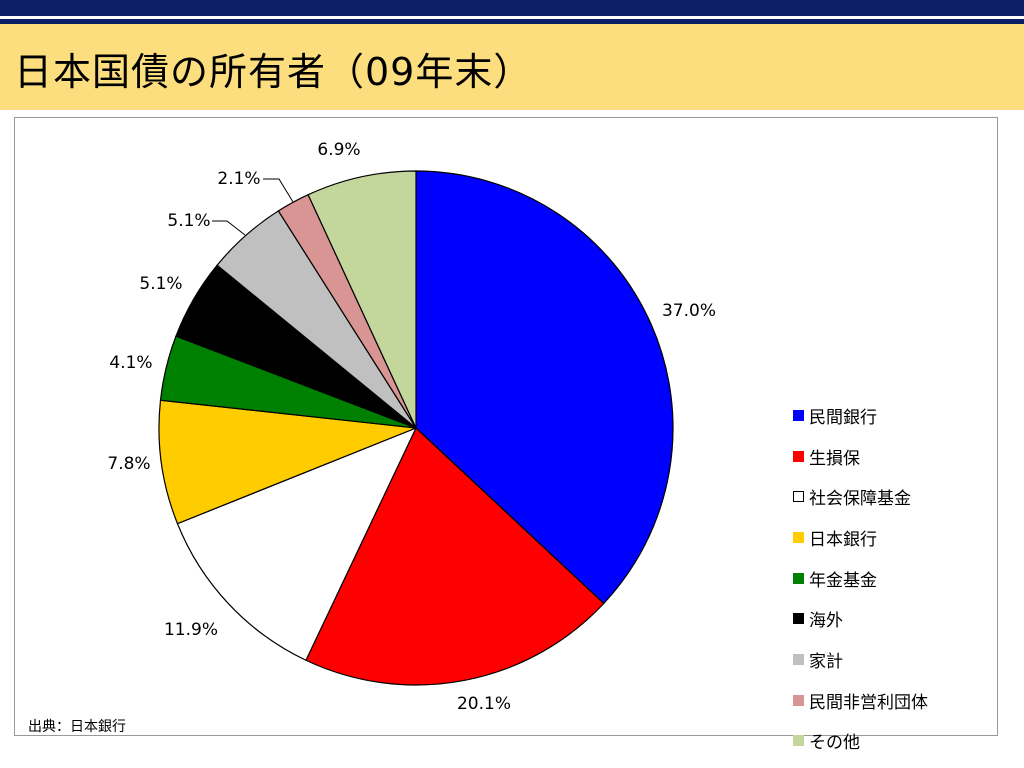 The width and height of the screenshot is (1024, 768). What do you see at coordinates (860, 618) in the screenshot?
I see `legend-item-6: 海外` at bounding box center [860, 618].